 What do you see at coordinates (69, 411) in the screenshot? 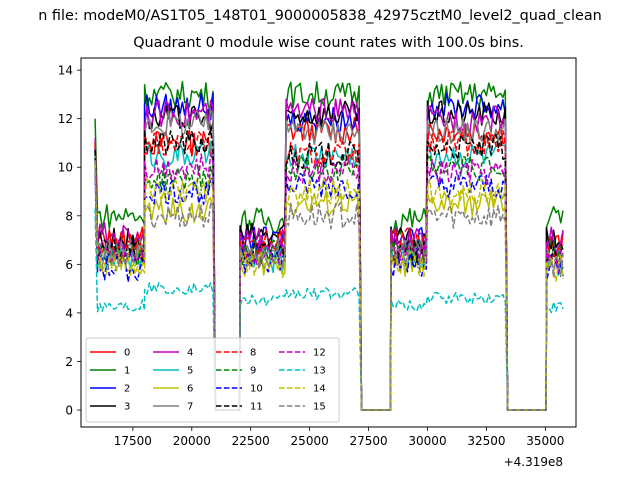
I see `y-tick-label: 0` at bounding box center [69, 411].